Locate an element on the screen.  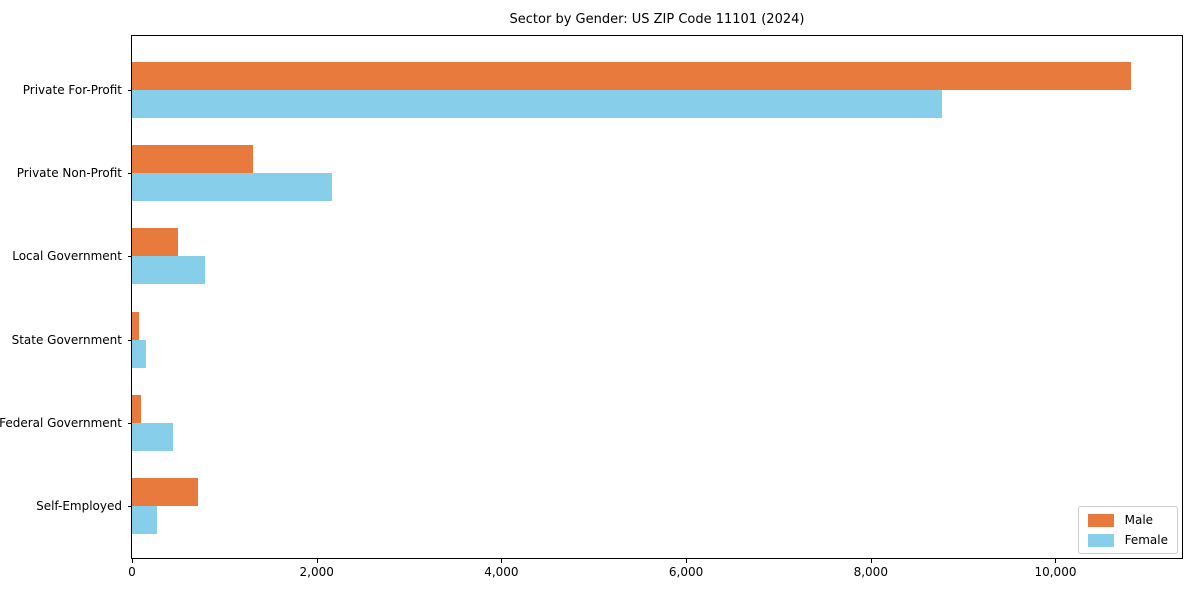
x-tick-label: 4,000 is located at coordinates (501, 572).